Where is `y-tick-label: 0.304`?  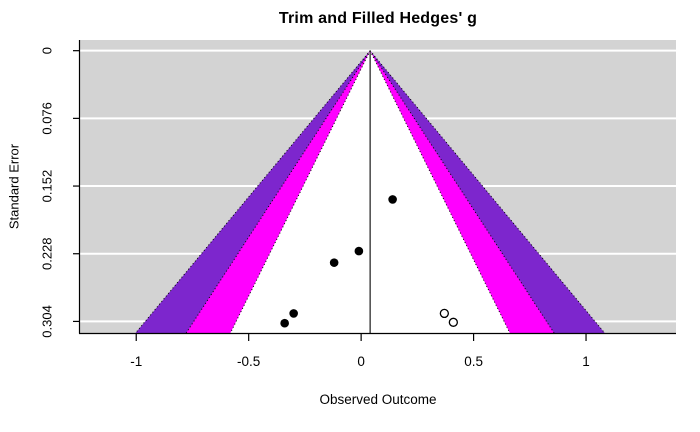 y-tick-label: 0.304 is located at coordinates (46, 321).